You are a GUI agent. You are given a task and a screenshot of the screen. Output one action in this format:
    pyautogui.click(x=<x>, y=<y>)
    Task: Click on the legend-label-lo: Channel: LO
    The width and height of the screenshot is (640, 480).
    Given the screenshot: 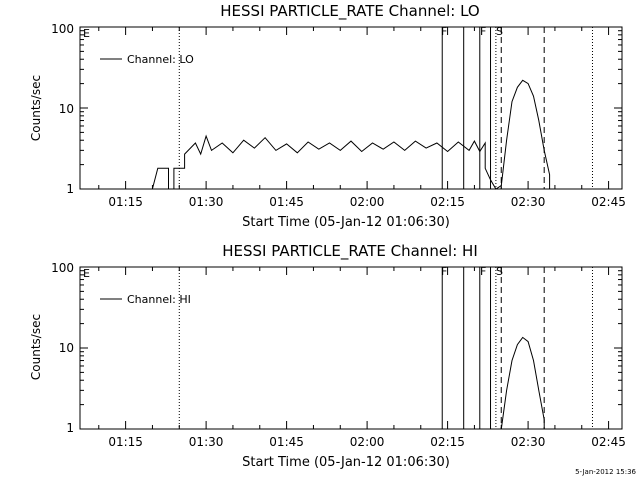 What is the action you would take?
    pyautogui.click(x=160, y=59)
    